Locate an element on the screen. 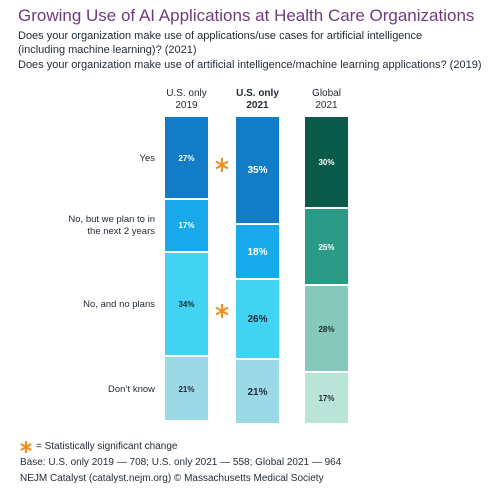  value-label: 28% is located at coordinates (326, 329).